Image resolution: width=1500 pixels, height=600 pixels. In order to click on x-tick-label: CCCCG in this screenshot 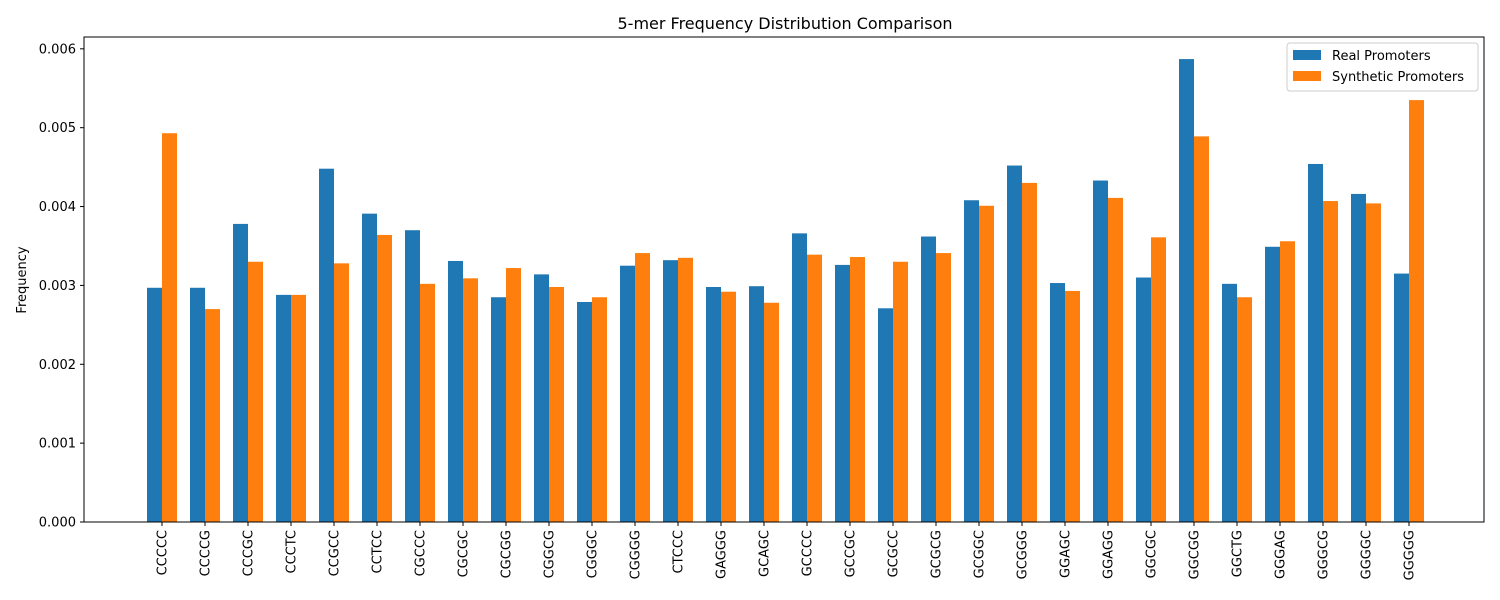, I will do `click(206, 553)`.